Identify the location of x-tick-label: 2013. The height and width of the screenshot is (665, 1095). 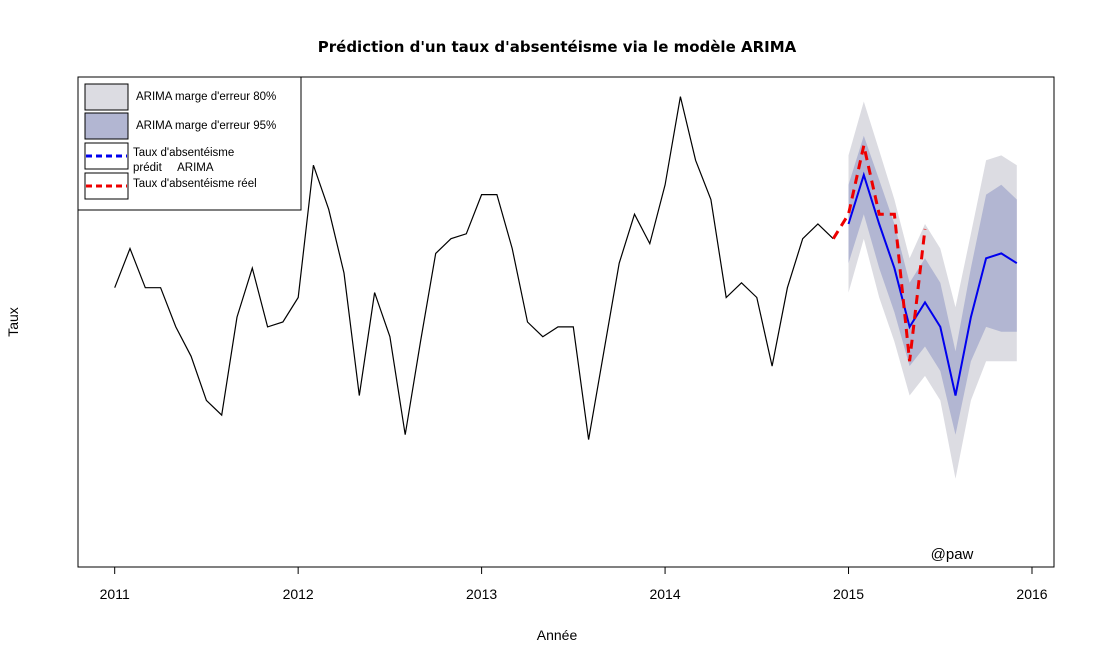
(481, 594).